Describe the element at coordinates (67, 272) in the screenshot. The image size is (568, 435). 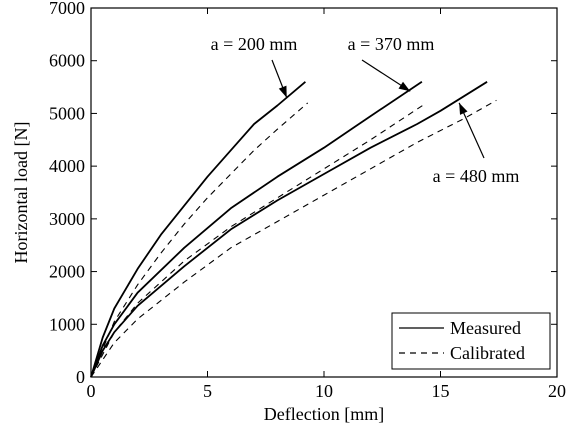
I see `y-tick-label: 2000` at that location.